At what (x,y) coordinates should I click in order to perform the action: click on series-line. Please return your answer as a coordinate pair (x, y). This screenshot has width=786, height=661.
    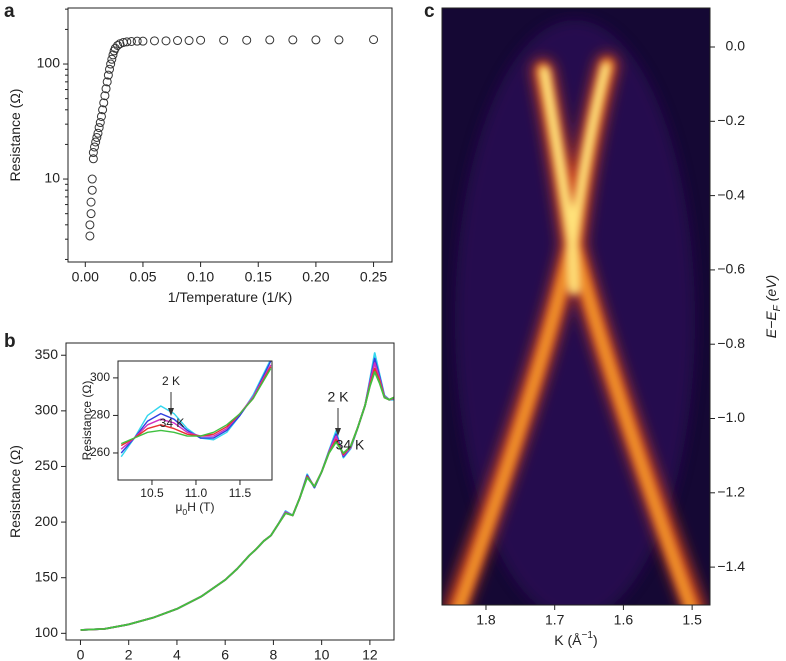
    Looking at the image, I should click on (196, 406).